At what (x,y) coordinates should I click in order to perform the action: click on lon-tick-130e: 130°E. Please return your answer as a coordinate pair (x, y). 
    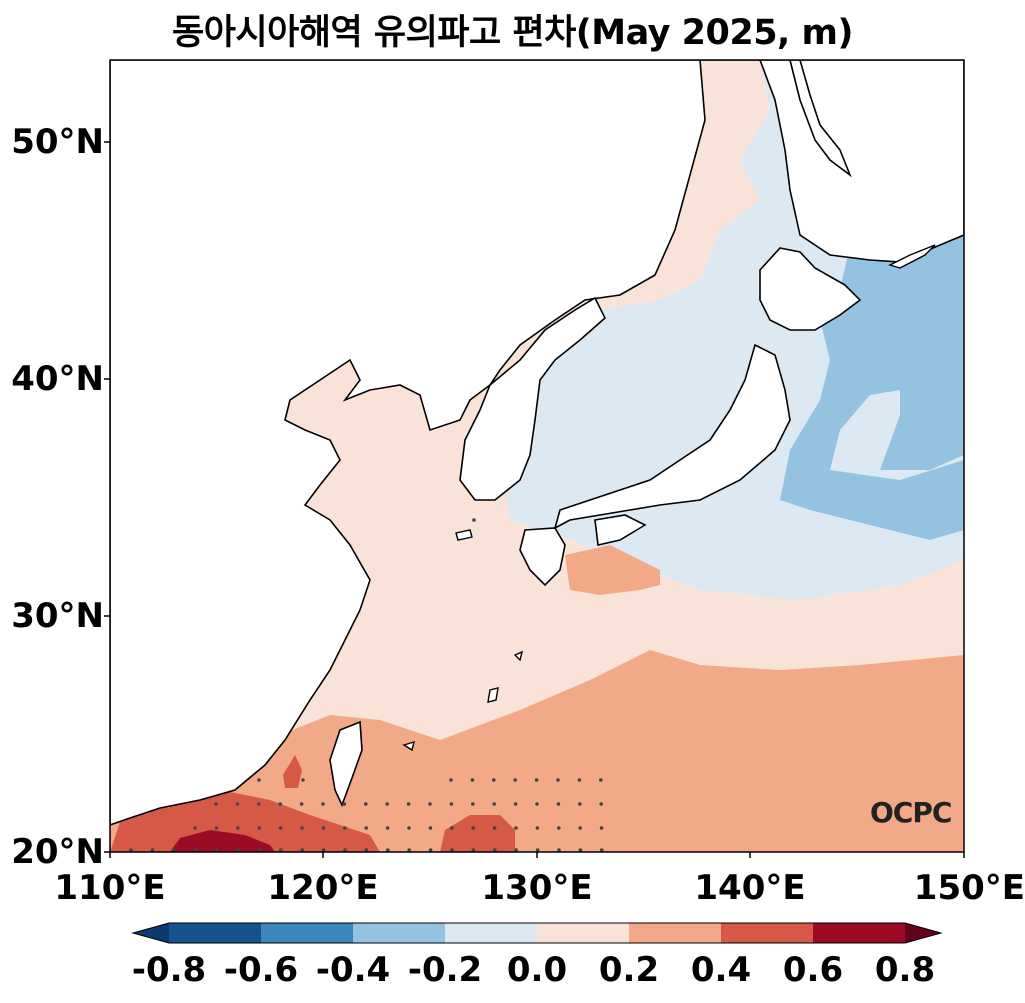
    Looking at the image, I should click on (537, 888).